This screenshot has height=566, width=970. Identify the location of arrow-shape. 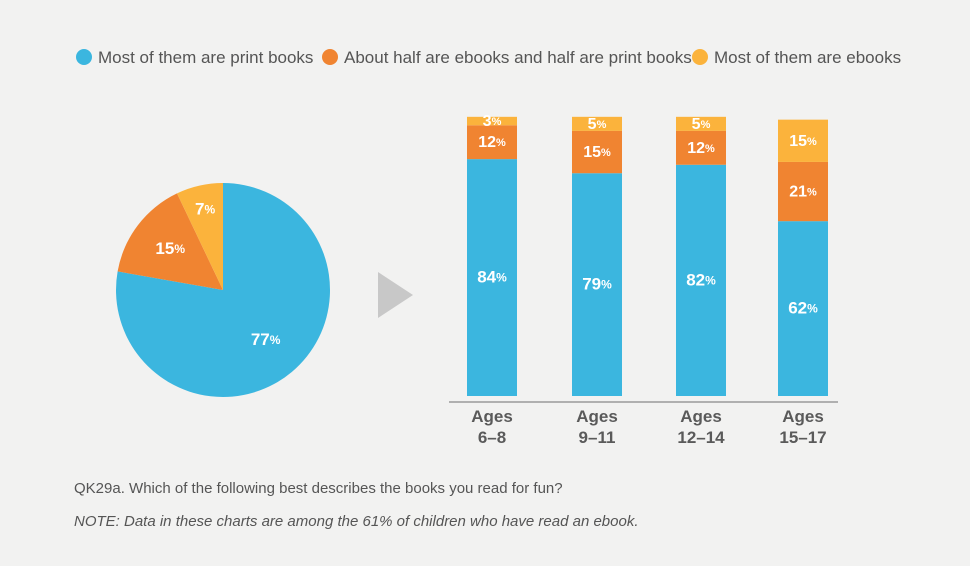
(395, 295).